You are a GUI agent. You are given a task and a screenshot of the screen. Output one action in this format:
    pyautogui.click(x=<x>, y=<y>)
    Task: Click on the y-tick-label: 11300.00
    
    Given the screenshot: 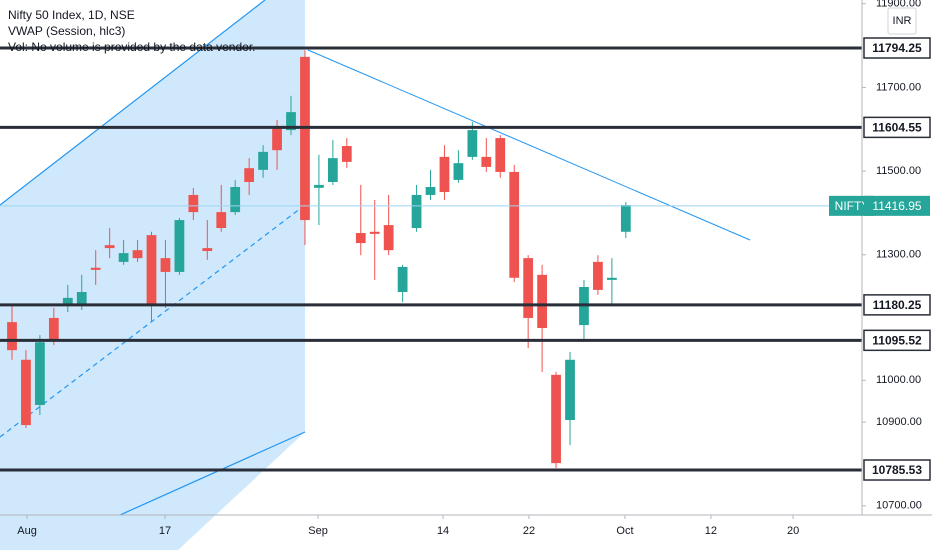 What is the action you would take?
    pyautogui.click(x=898, y=255)
    